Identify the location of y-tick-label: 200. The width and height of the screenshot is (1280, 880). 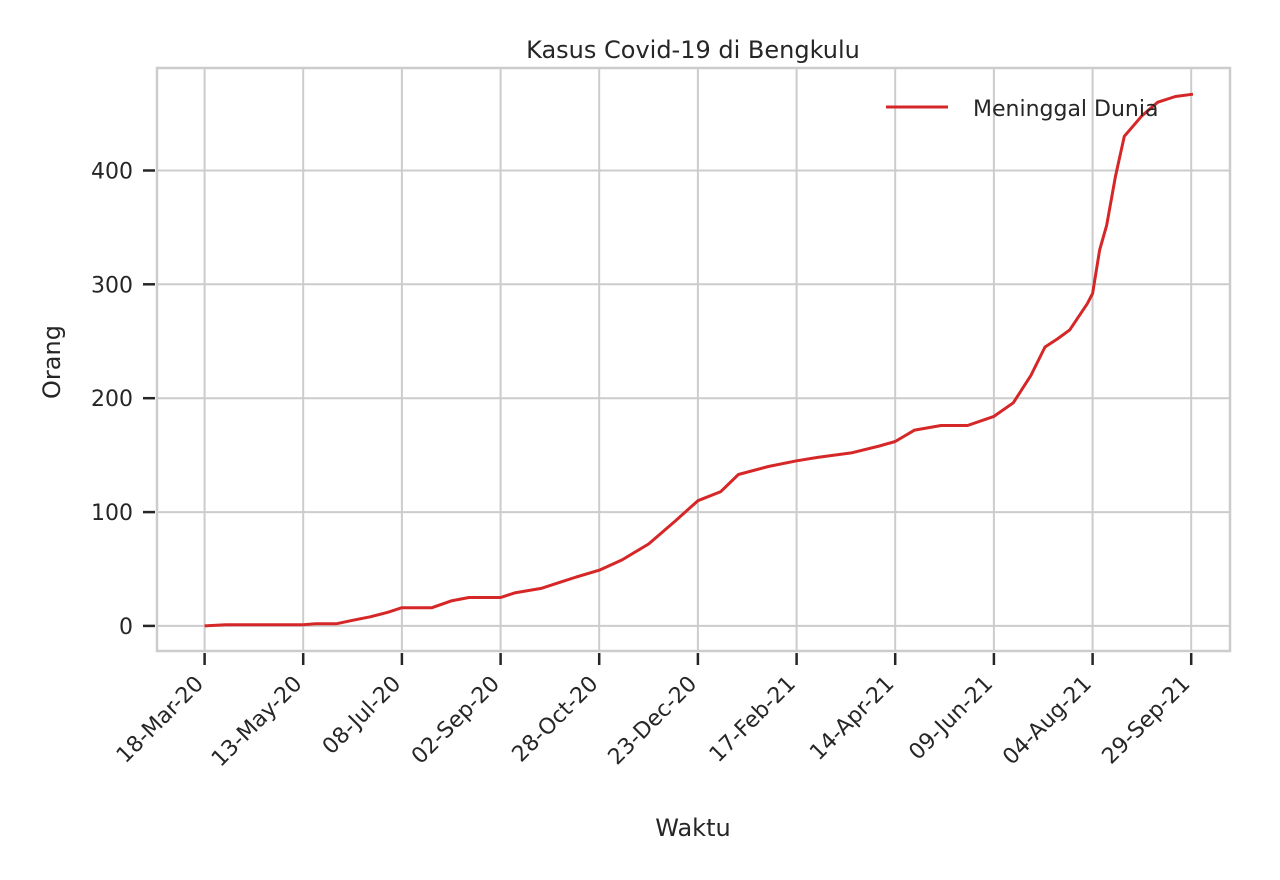
(112, 399).